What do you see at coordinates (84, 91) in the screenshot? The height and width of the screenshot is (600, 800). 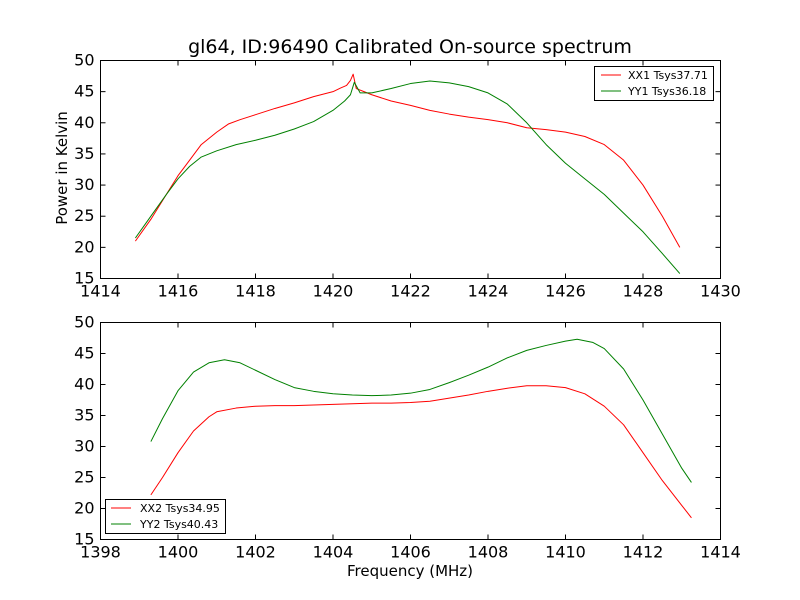 I see `top-y-tick-label: 45` at bounding box center [84, 91].